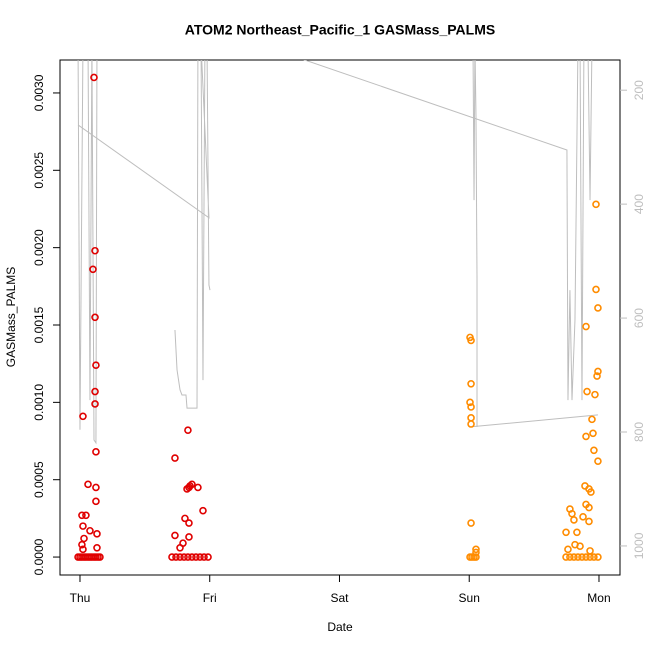 The image size is (650, 655). Describe the element at coordinates (598, 598) in the screenshot. I see `x-tick-label: Mon` at that location.